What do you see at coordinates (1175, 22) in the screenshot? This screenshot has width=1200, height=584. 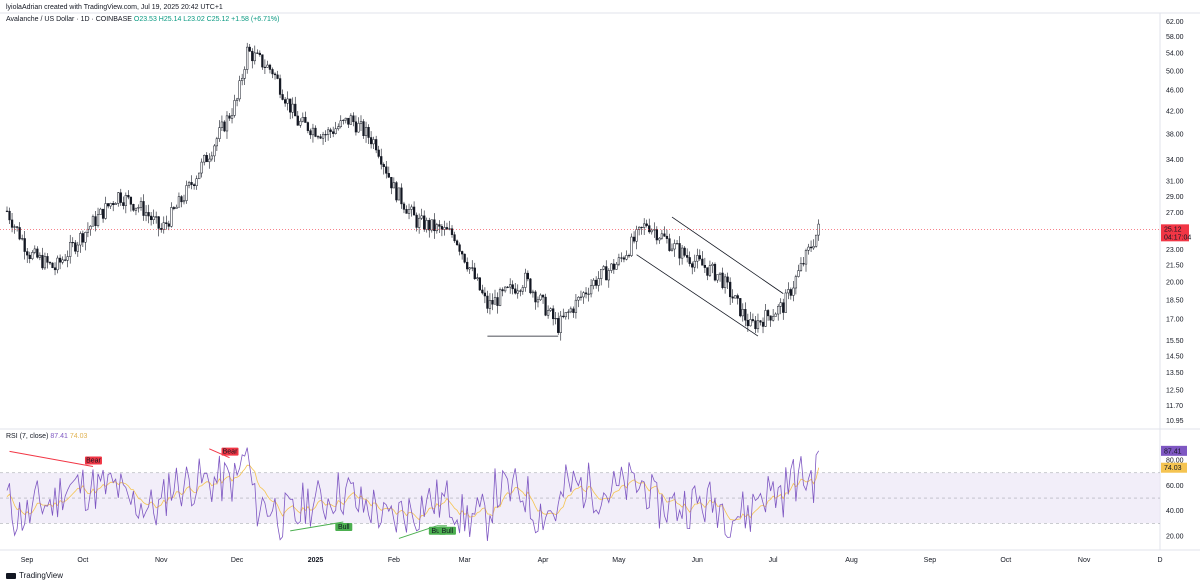 I see `price-tick-label: 62.00` at bounding box center [1175, 22].